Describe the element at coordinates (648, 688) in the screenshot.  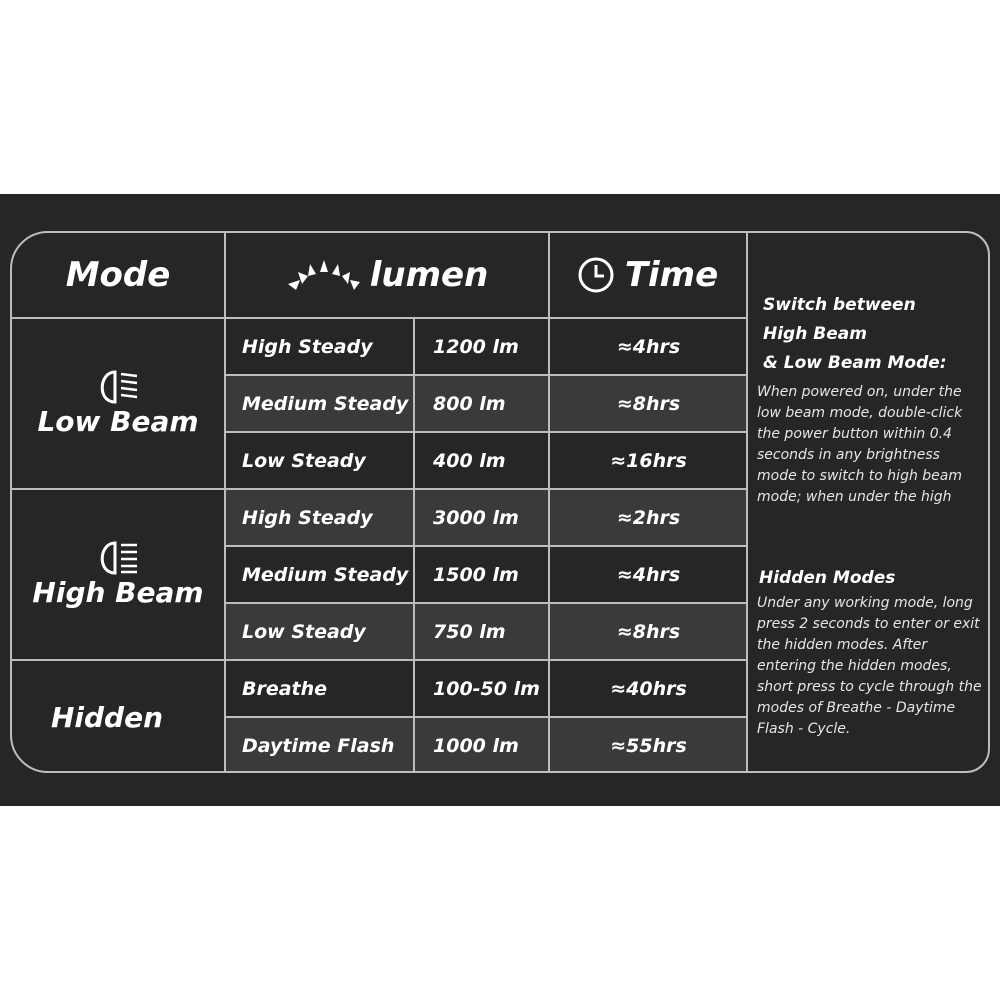
I see `cell-time: ≈40hrs` at that location.